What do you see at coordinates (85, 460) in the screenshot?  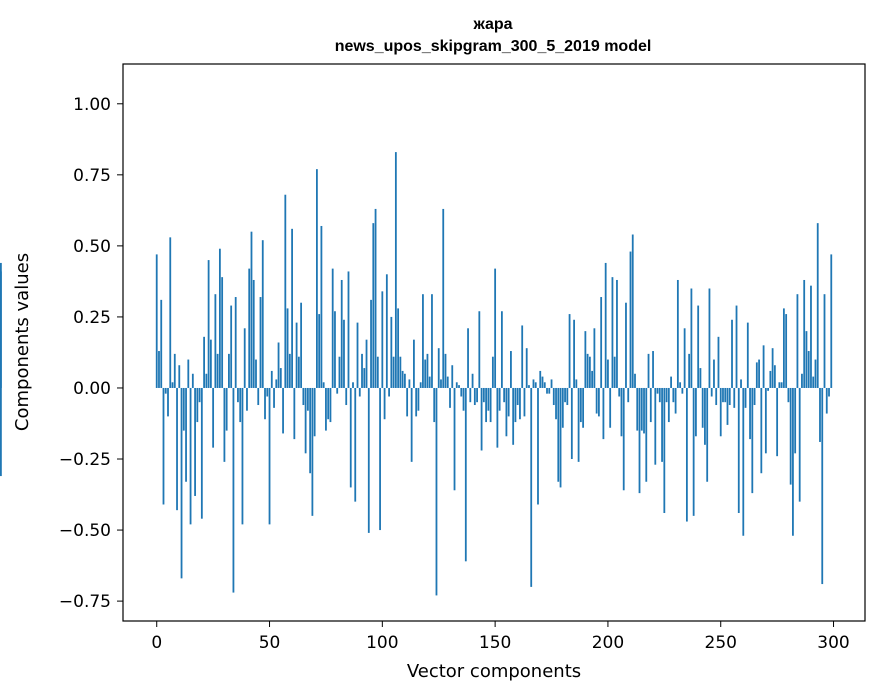 I see `y-tick-label: −0.25` at bounding box center [85, 460].